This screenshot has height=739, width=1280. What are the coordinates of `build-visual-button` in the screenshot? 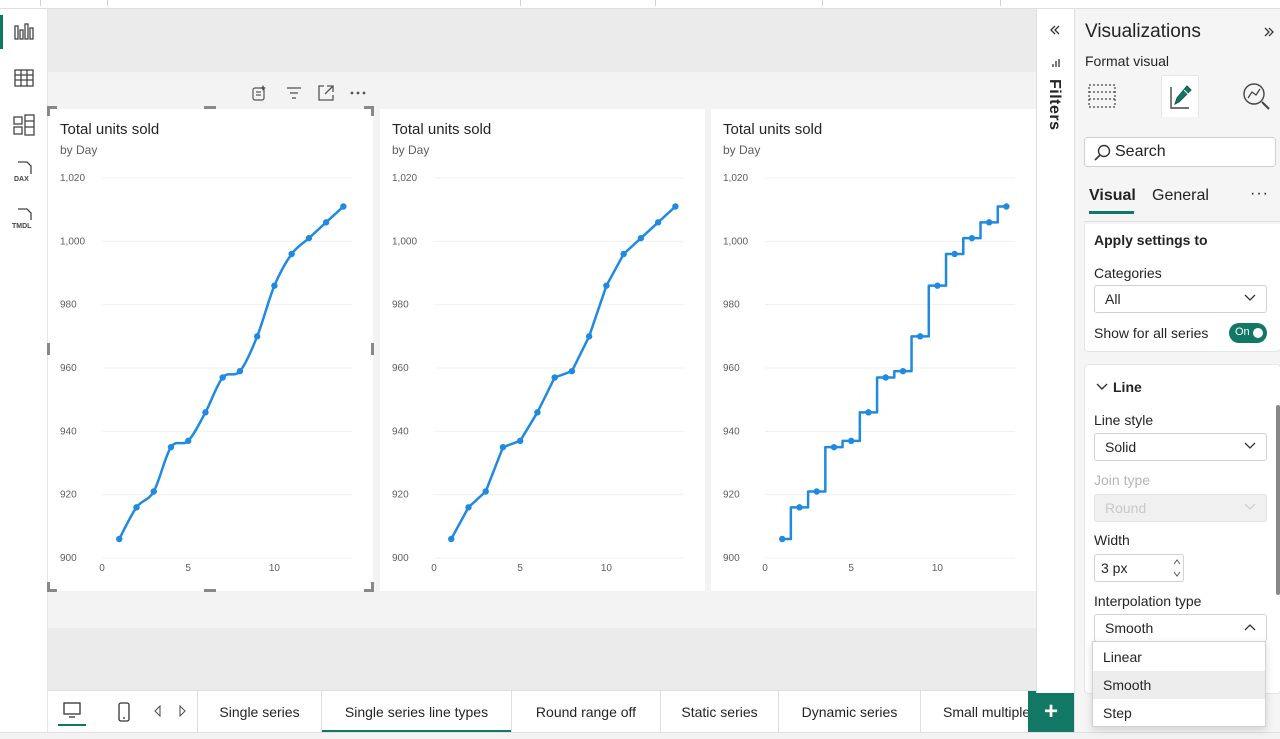 It's located at (1102, 96).